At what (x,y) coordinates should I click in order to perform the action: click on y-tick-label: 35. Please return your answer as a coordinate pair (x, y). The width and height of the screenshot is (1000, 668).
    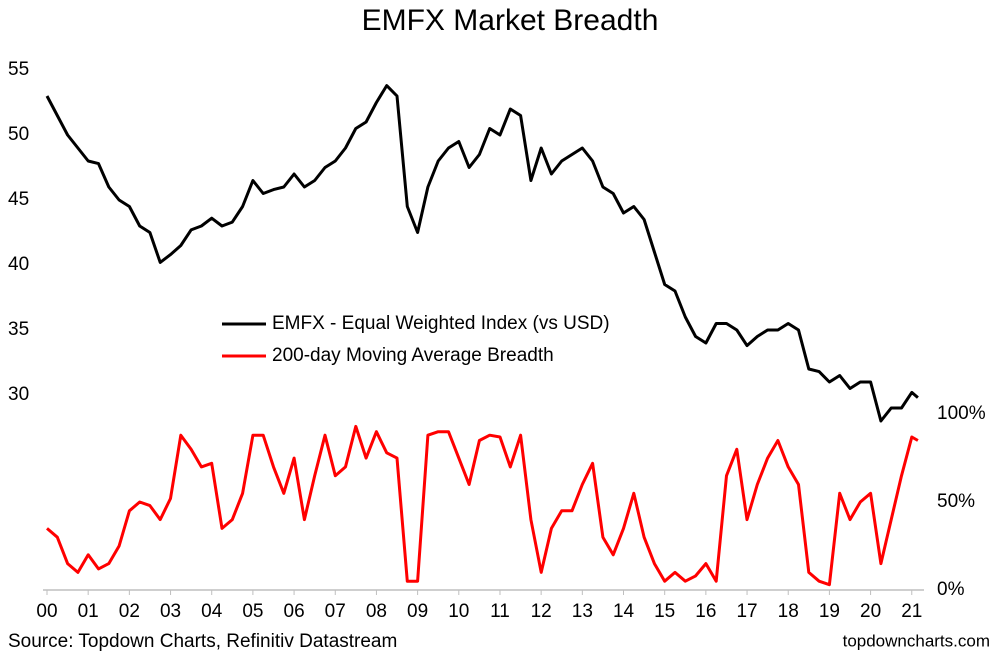
    Looking at the image, I should click on (18, 329).